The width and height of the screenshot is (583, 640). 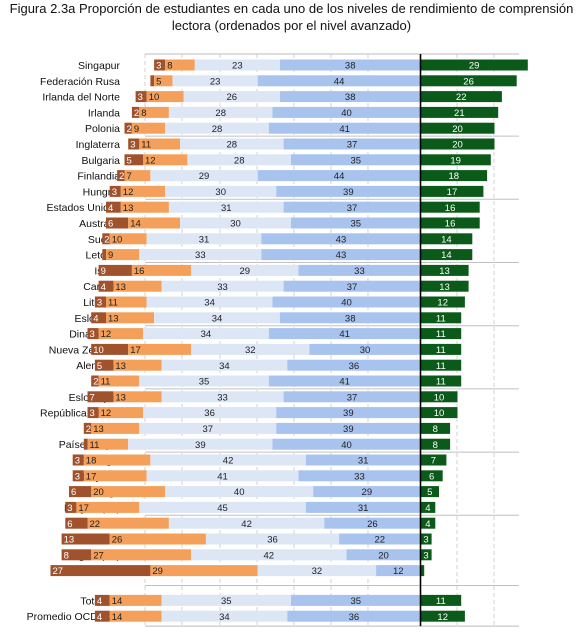 I want to click on value-label-advanced: 8, so click(x=435, y=445).